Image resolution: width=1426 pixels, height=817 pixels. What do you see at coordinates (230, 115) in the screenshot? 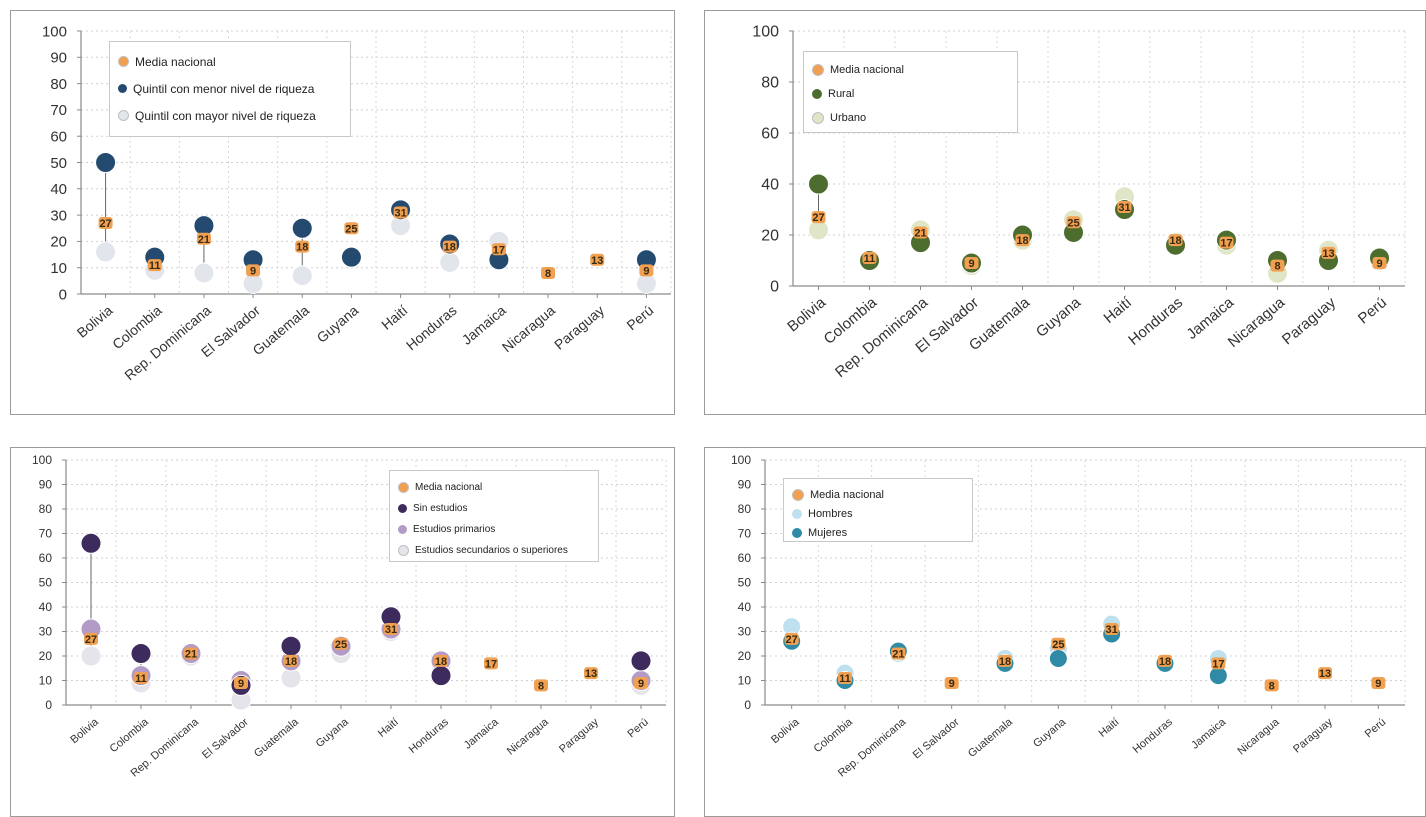
I see `legend-item: Quintil con mayor nivel de riqueza` at bounding box center [230, 115].